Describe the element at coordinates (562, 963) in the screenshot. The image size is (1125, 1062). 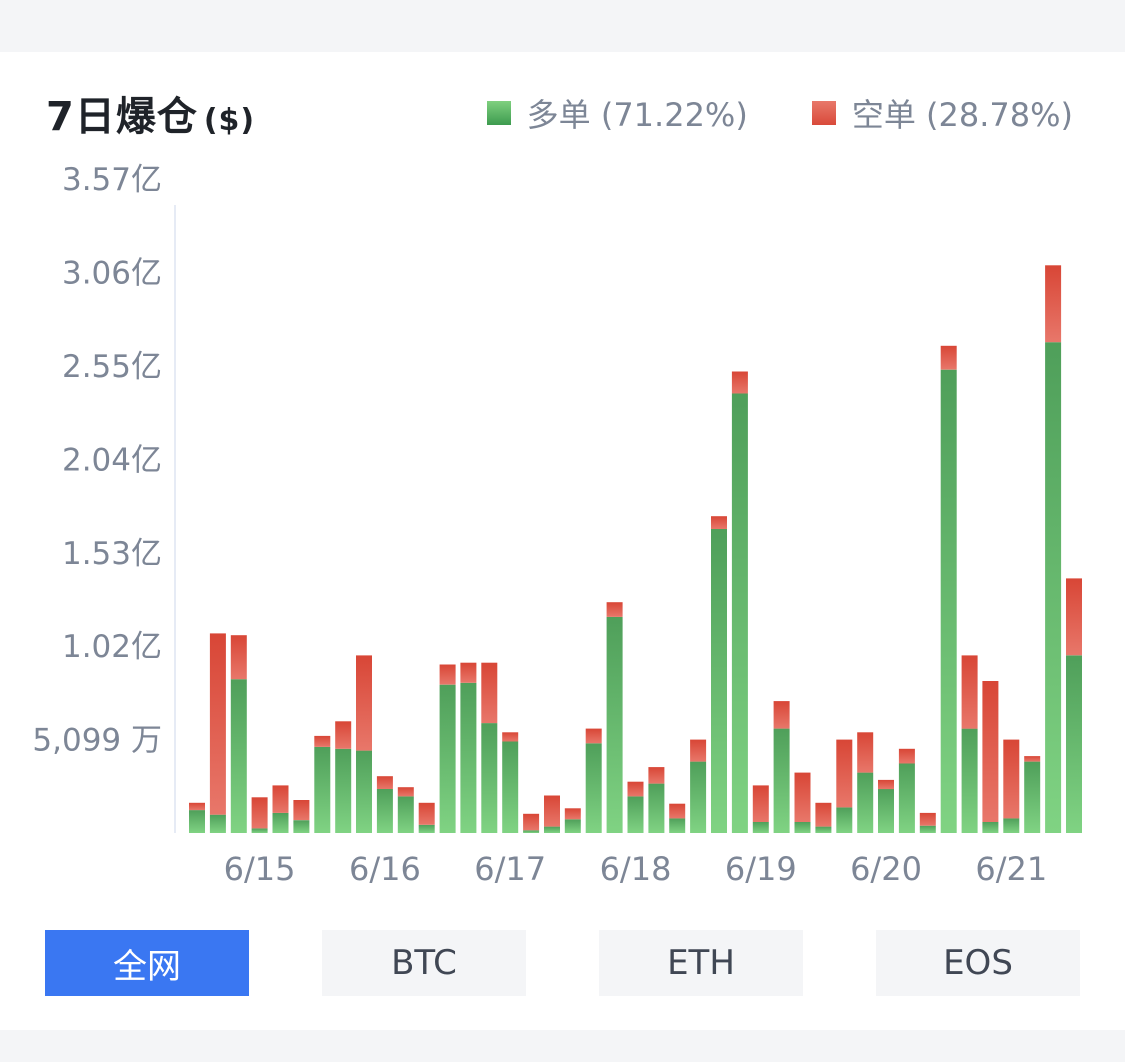
I see `market-tabs: 全网 BTC ETH EOS` at that location.